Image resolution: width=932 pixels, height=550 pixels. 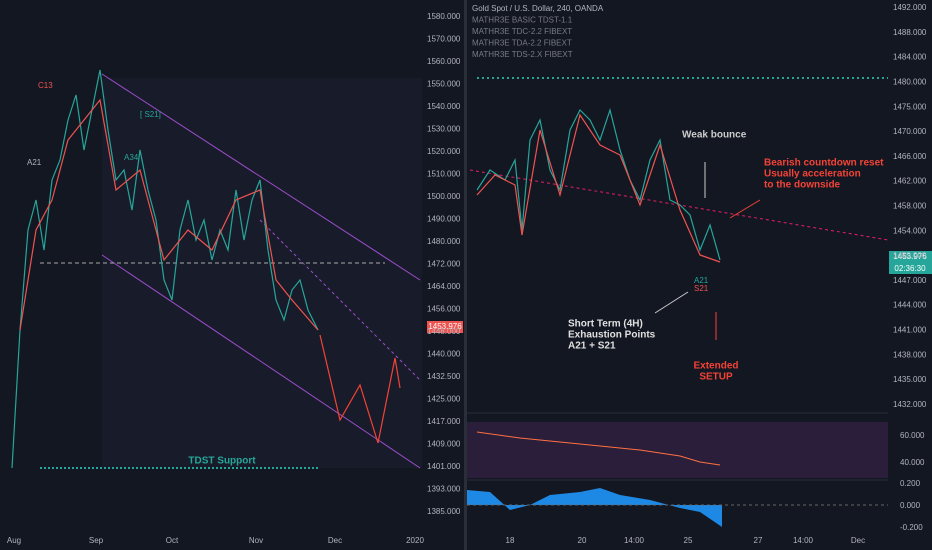 I want to click on price-label: 1438.000, so click(x=910, y=354).